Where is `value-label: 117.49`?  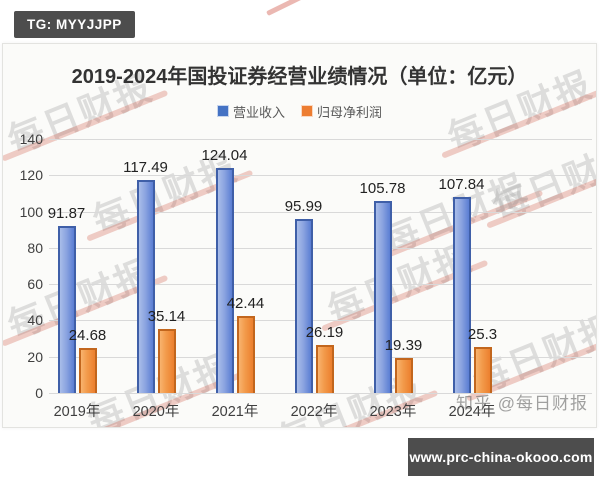 value-label: 117.49 is located at coordinates (145, 167).